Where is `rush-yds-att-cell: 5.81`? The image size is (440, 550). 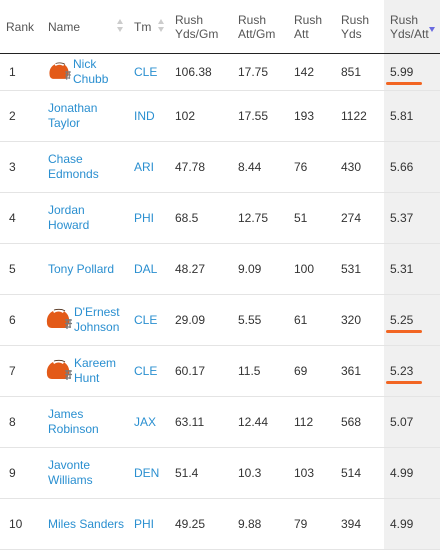
rush-yds-att-cell: 5.81 is located at coordinates (412, 116).